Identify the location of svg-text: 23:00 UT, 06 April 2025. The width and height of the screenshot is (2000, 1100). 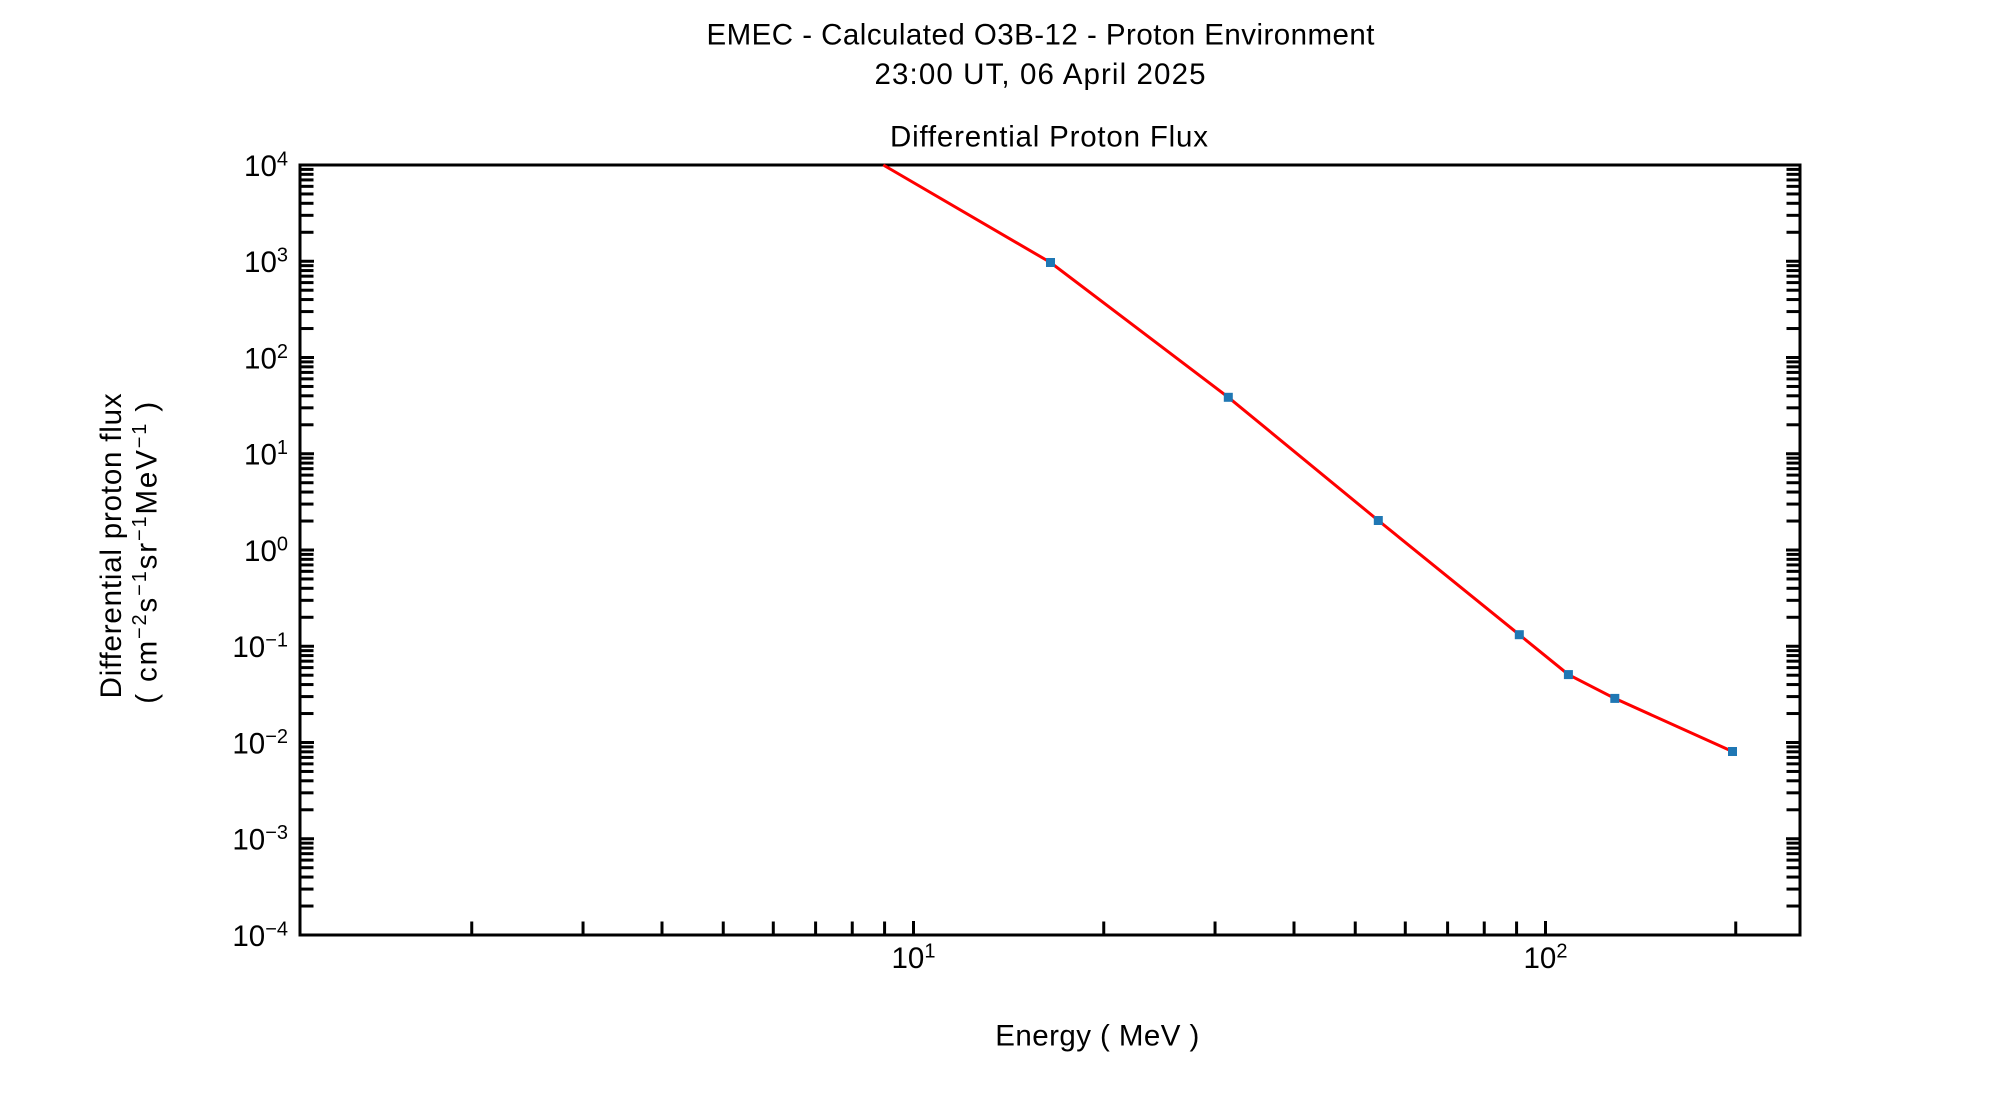
(1040, 74).